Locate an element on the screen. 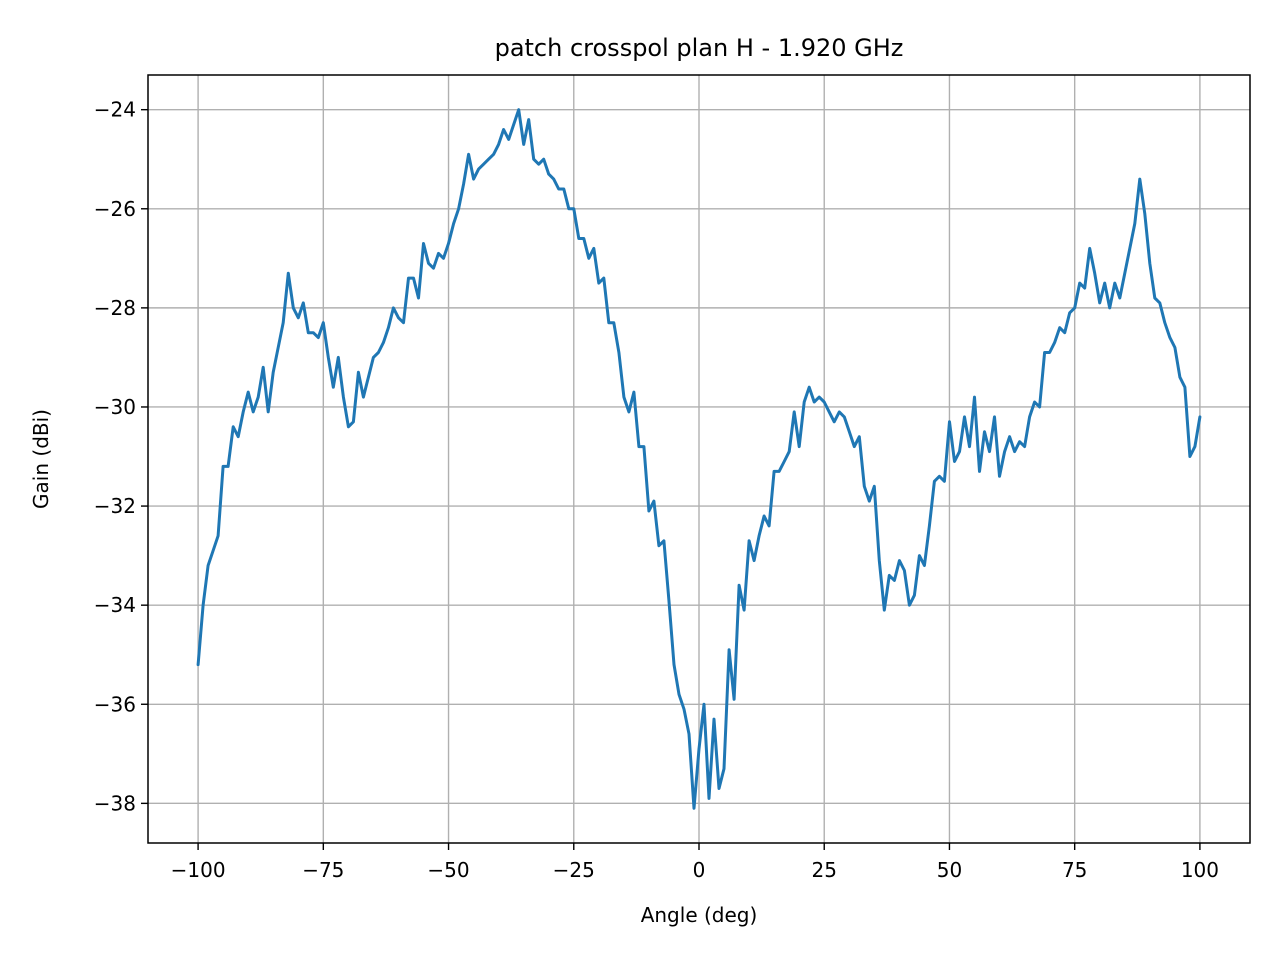 This screenshot has width=1280, height=960. x-tick-label: −25 is located at coordinates (574, 870).